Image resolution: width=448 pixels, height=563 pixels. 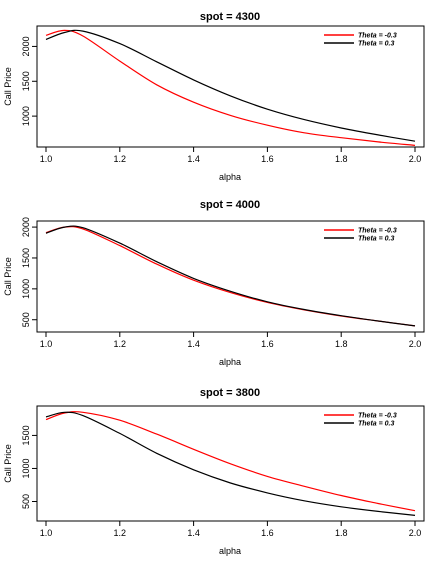 I want to click on chart-title: spot = 4000, so click(x=230, y=205).